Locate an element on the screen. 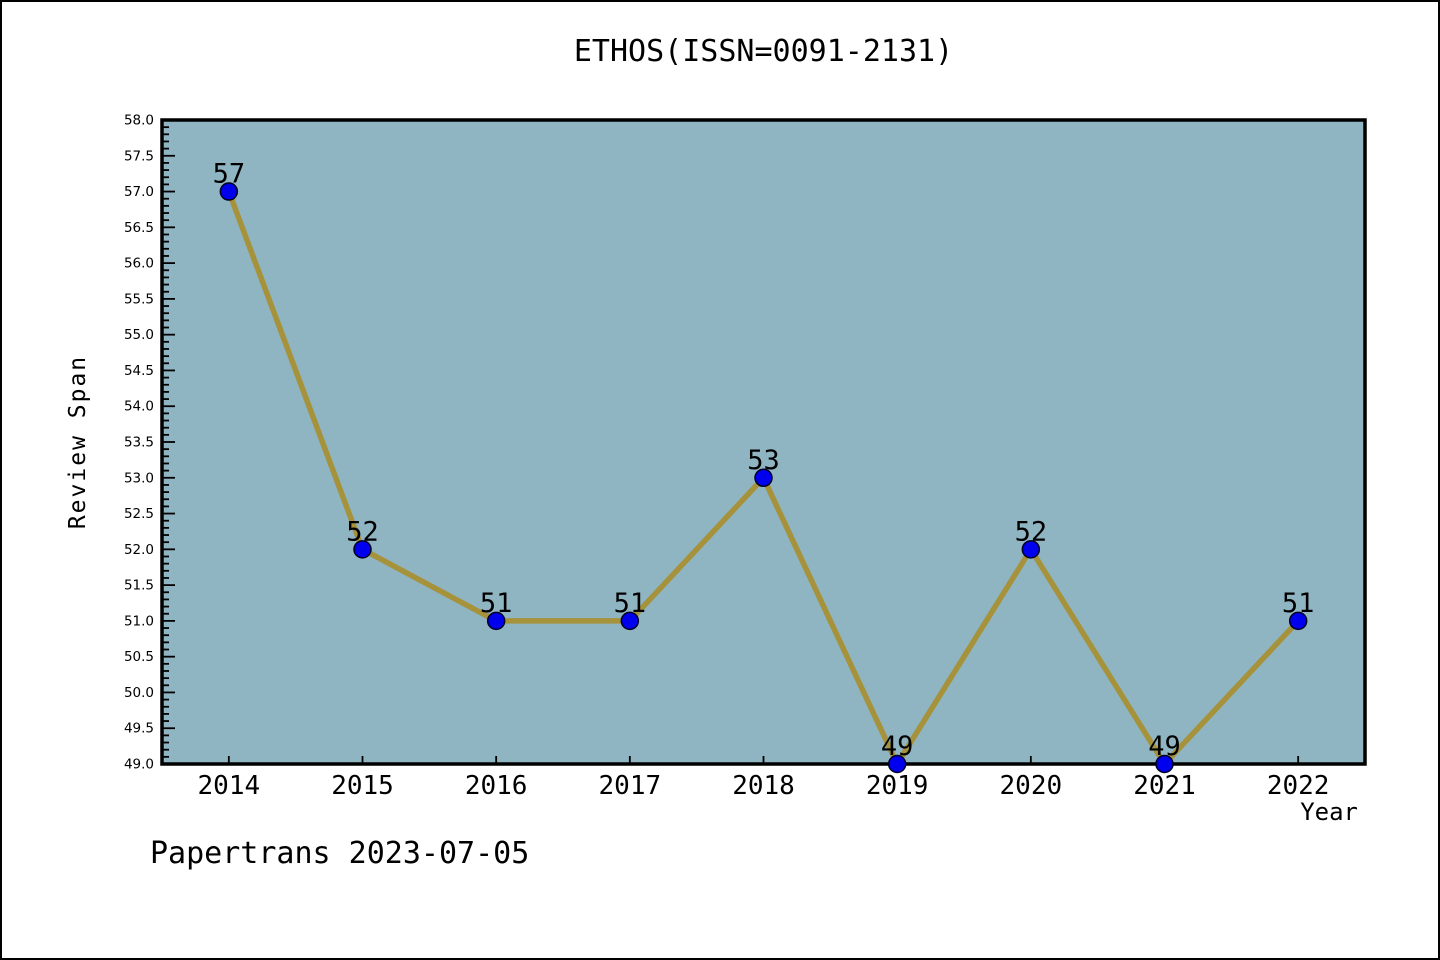  y-tick-label: 56.0 is located at coordinates (139, 264).